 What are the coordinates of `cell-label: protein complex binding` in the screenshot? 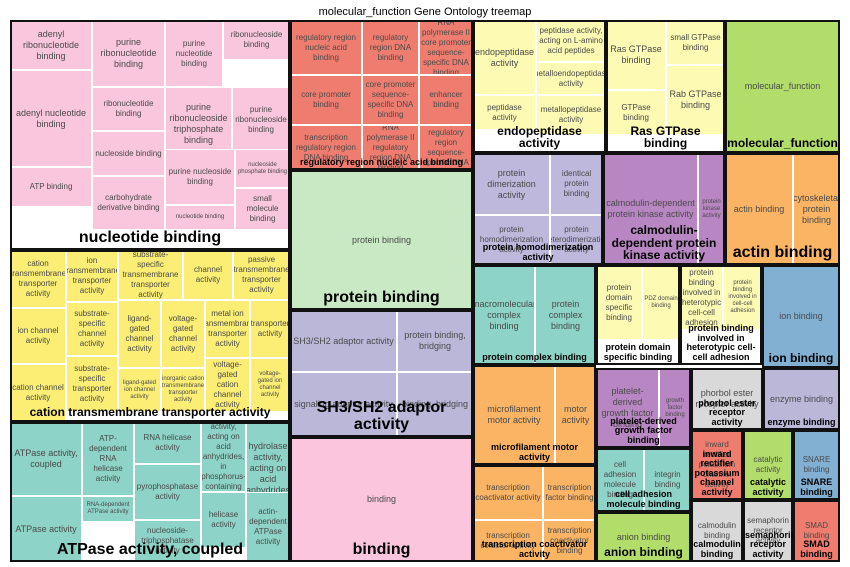 It's located at (565, 314).